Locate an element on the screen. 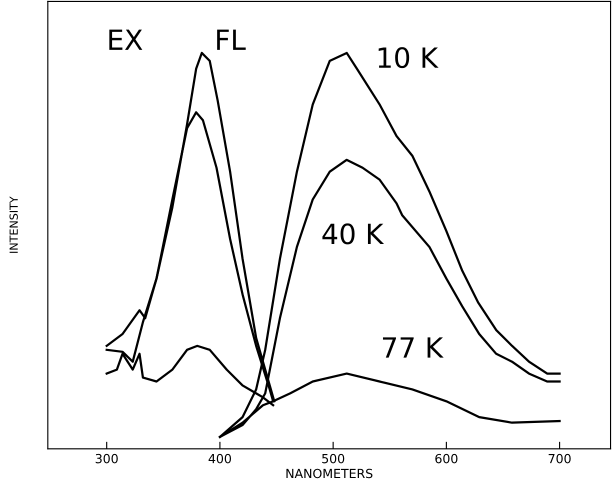 The image size is (613, 497). annotation: 77 K is located at coordinates (413, 347).